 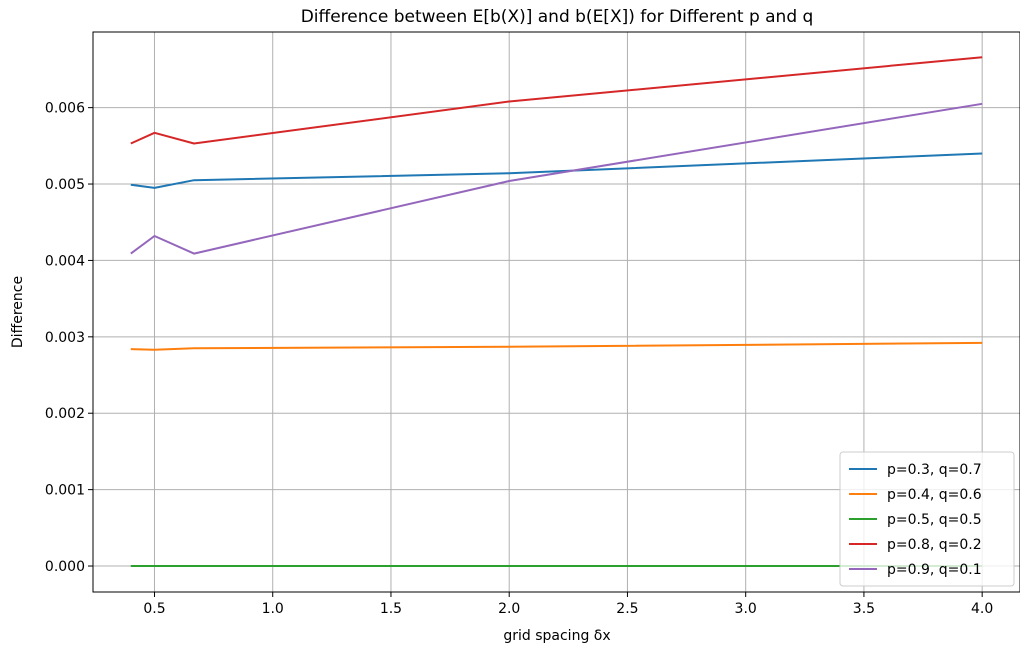 I want to click on y-axis-label: Difference, so click(x=18, y=312).